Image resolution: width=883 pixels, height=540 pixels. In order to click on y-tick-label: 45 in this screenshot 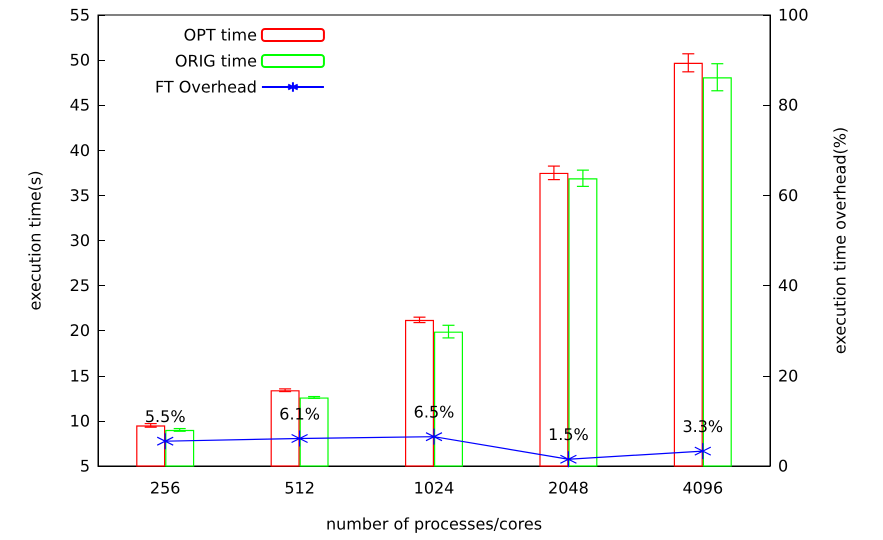, I will do `click(80, 105)`.